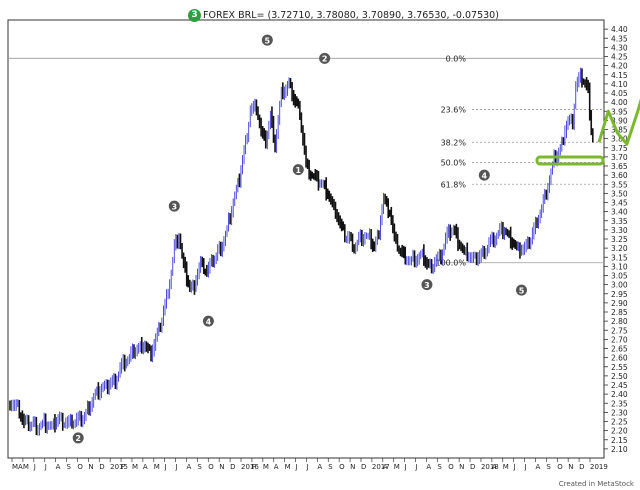 The width and height of the screenshot is (640, 490). What do you see at coordinates (619, 29) in the screenshot?
I see `y-tick-label: 4.40` at bounding box center [619, 29].